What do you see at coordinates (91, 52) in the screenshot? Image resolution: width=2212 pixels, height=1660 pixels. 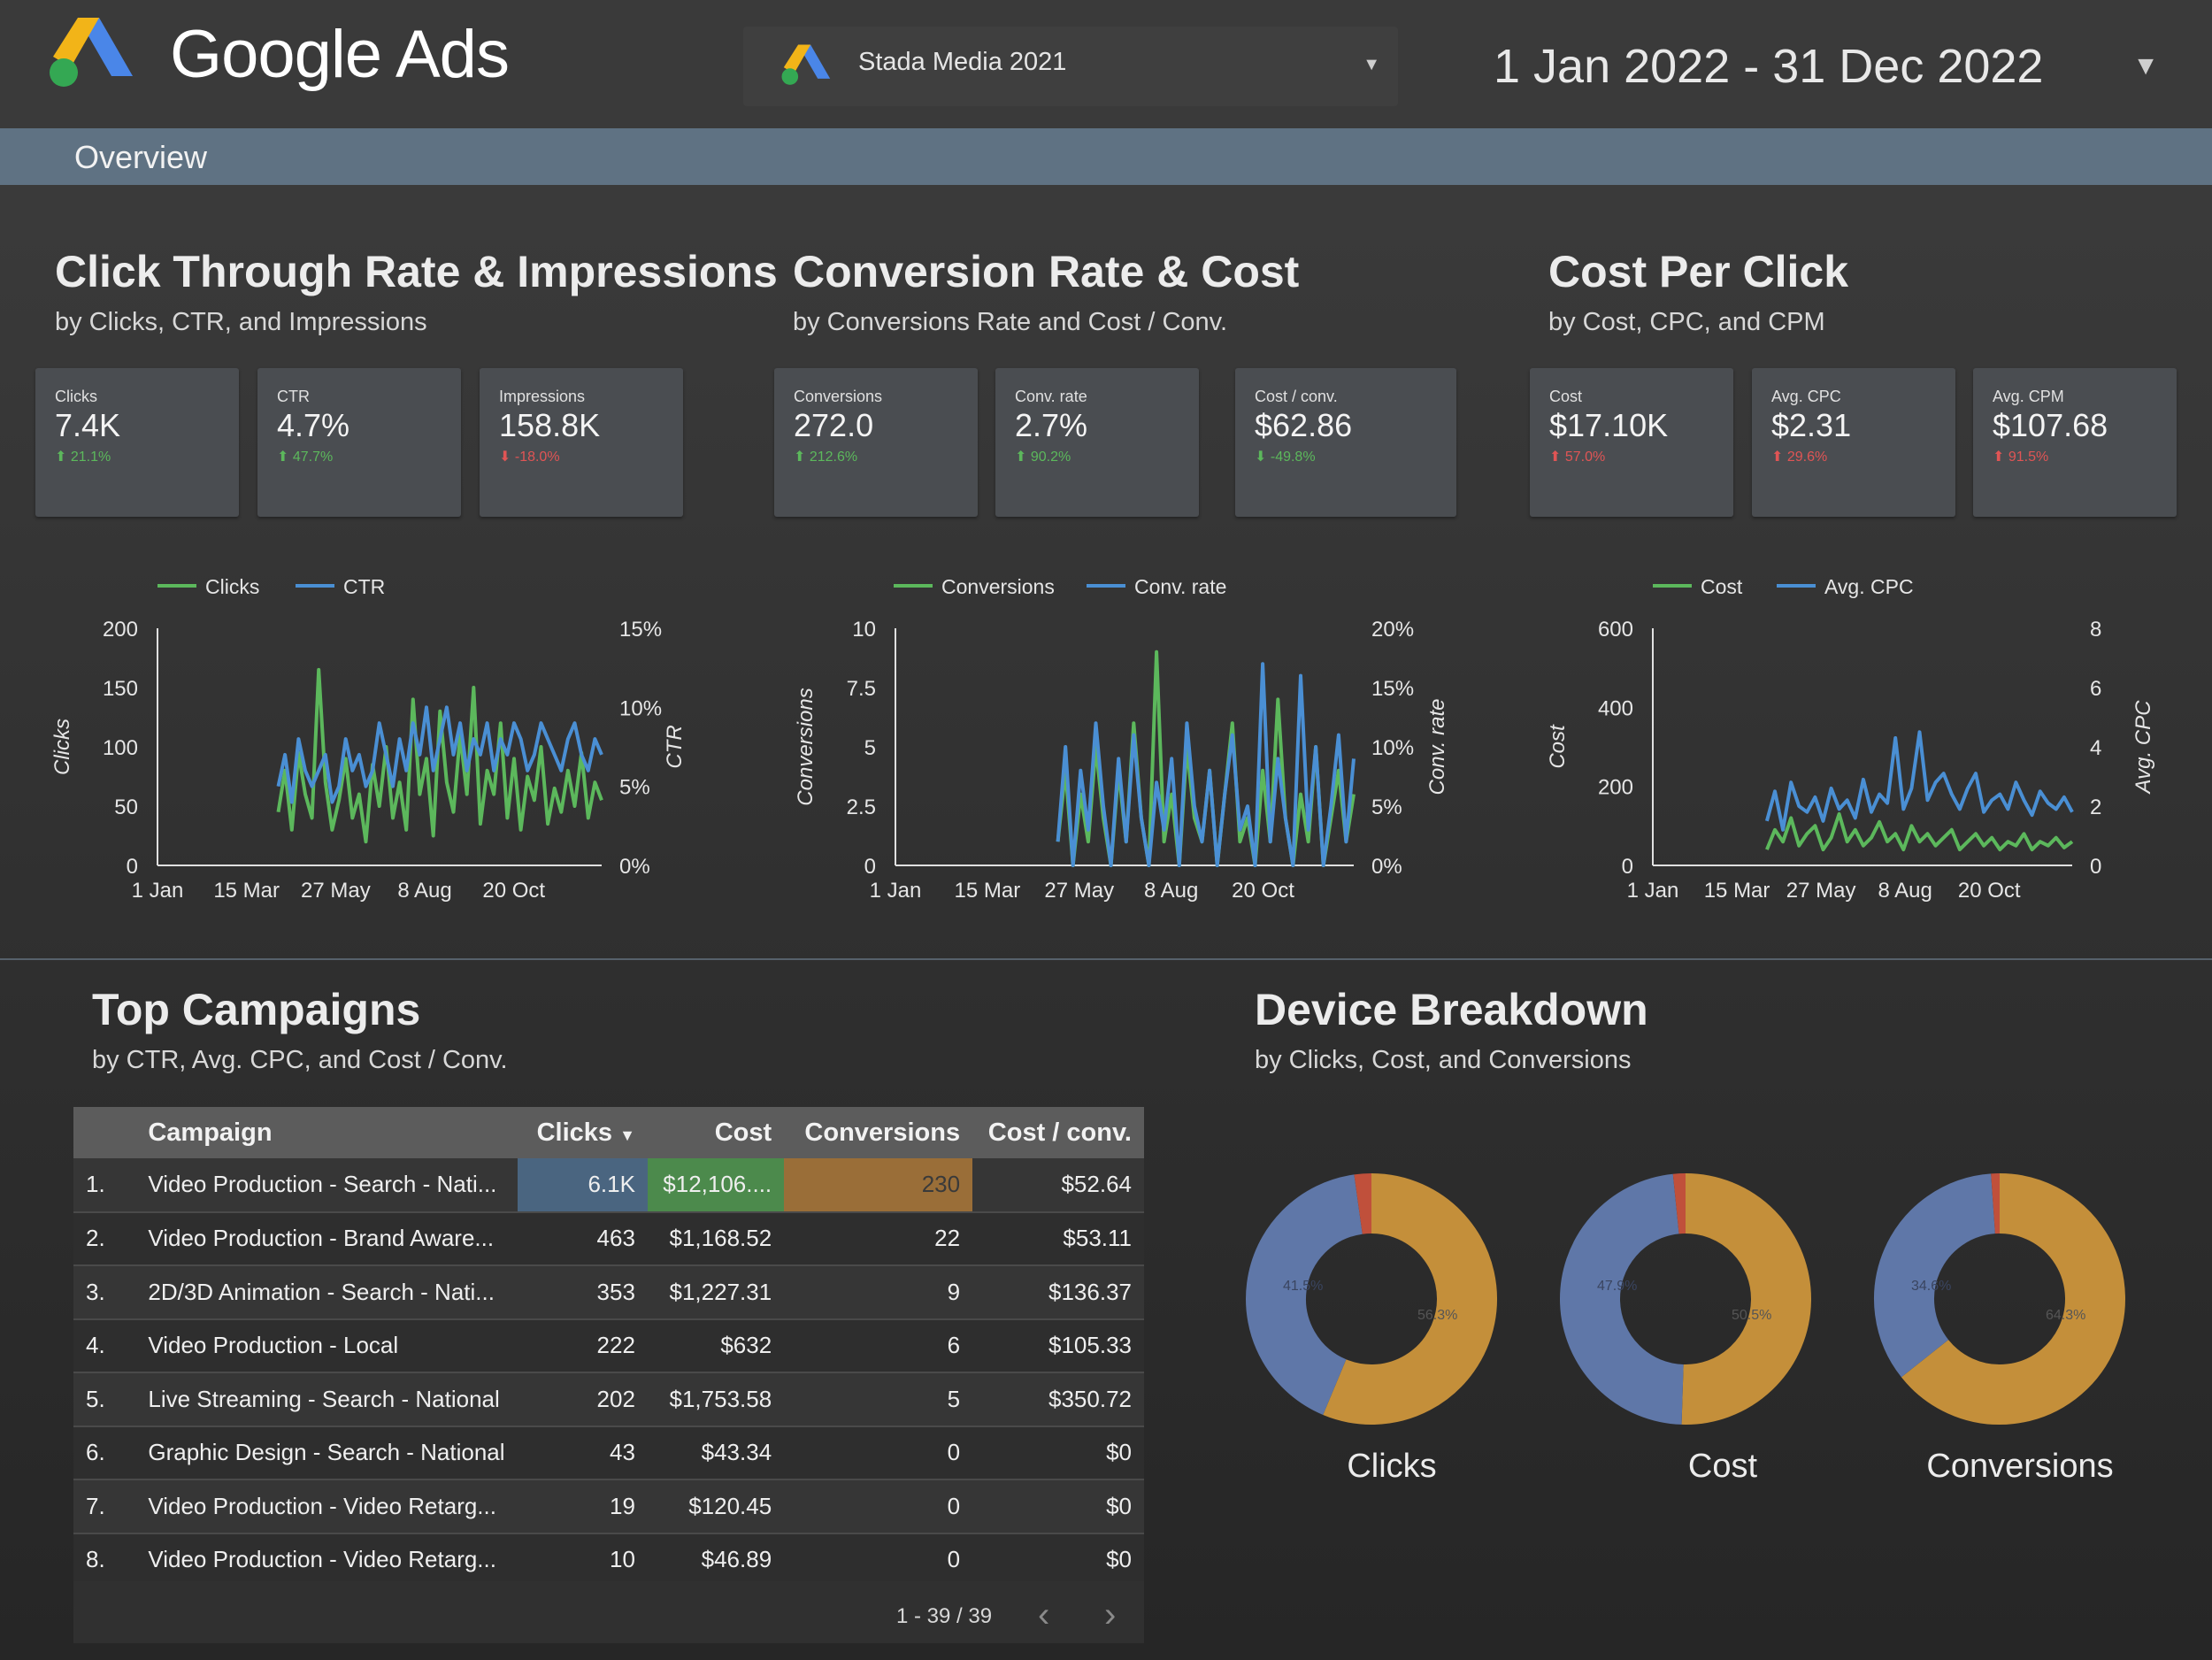 I see `google-ads-logo` at bounding box center [91, 52].